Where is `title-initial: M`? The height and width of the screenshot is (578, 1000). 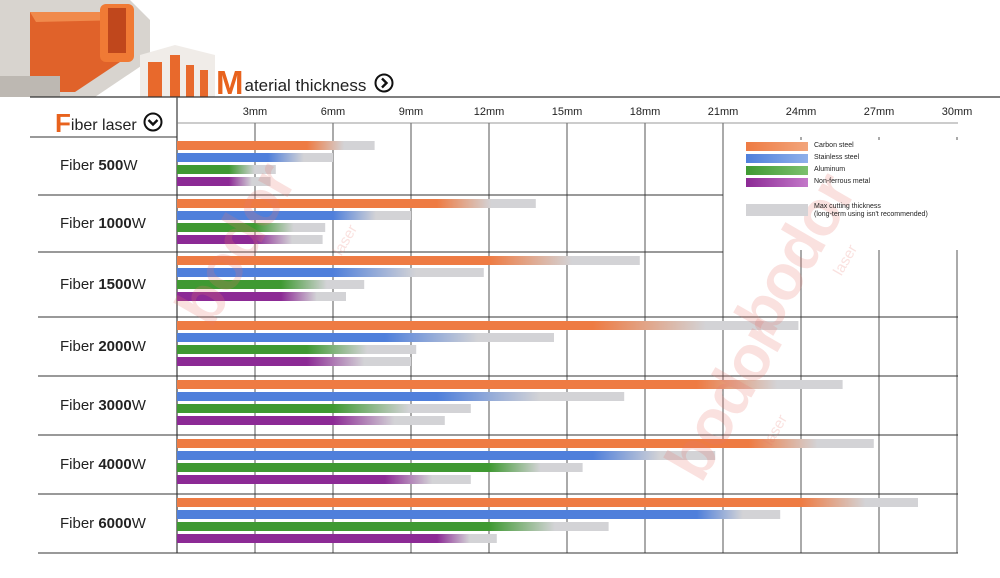
title-initial: M is located at coordinates (230, 82).